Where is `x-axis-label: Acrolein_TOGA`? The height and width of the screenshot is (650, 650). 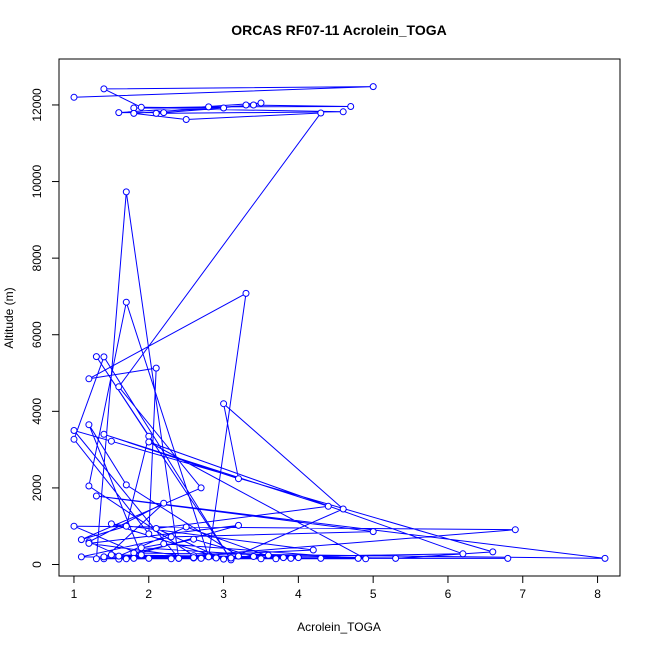 x-axis-label: Acrolein_TOGA is located at coordinates (339, 627).